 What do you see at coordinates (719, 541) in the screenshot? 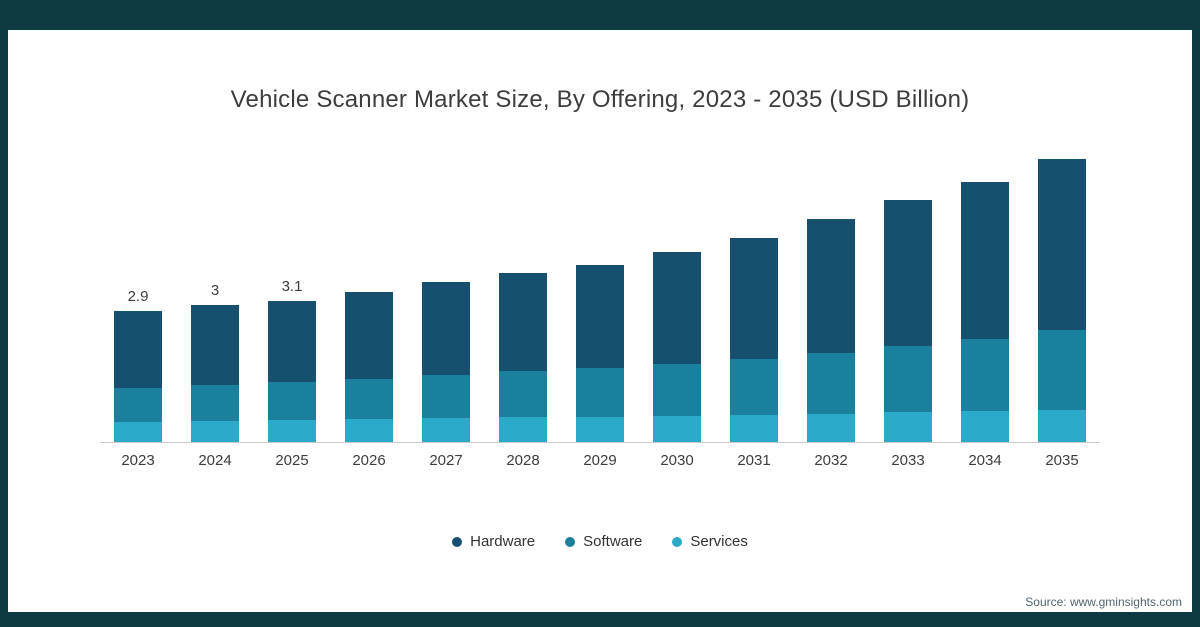
I see `legend-label: Services` at bounding box center [719, 541].